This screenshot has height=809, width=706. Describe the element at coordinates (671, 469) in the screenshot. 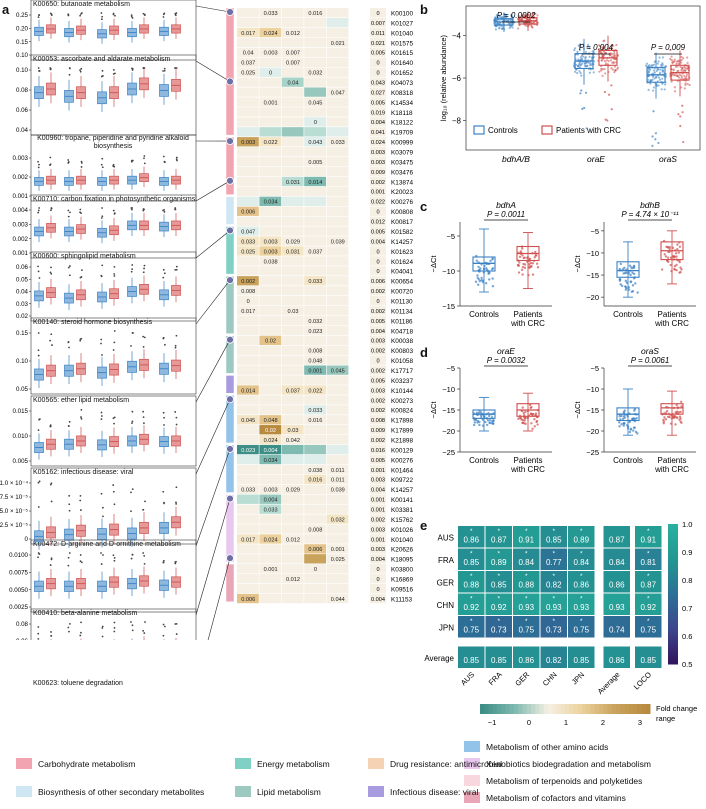

I see `x-label-crc: with CRC` at that location.